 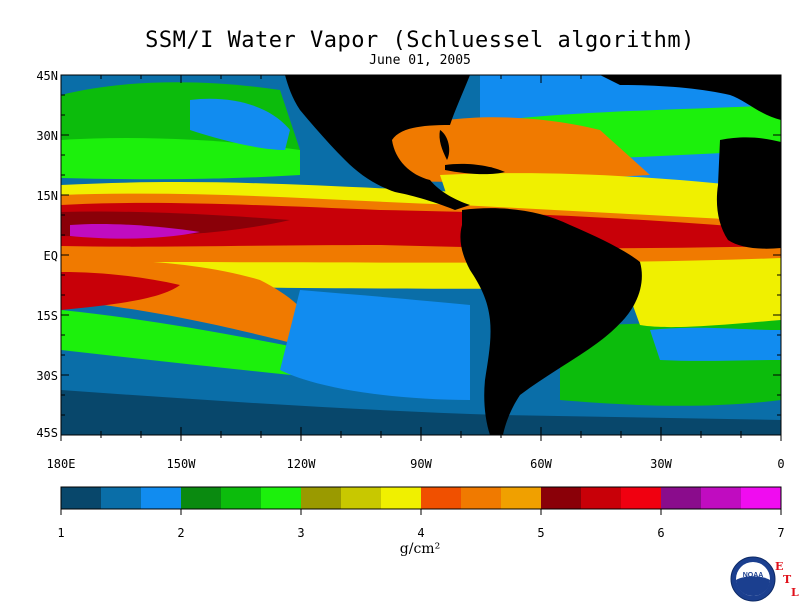 I want to click on colorbar-labels: 1 2 3 4 5 6 7, so click(x=420, y=533).